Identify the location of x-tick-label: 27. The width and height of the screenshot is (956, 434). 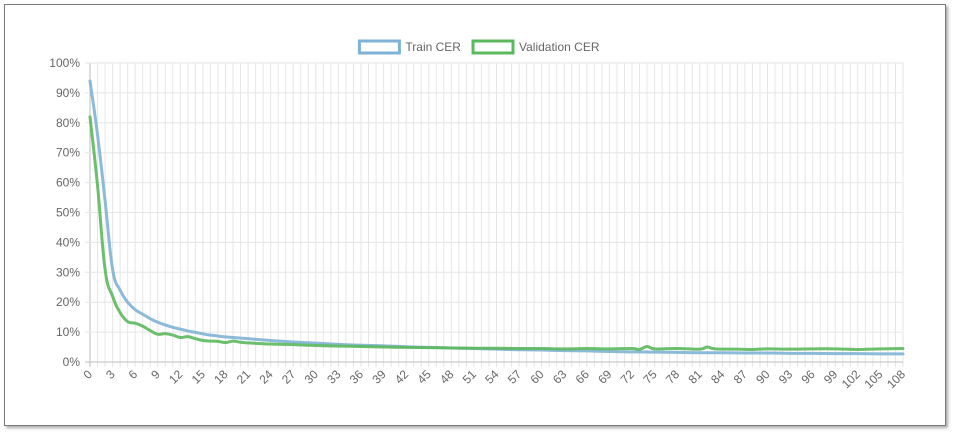
(289, 377).